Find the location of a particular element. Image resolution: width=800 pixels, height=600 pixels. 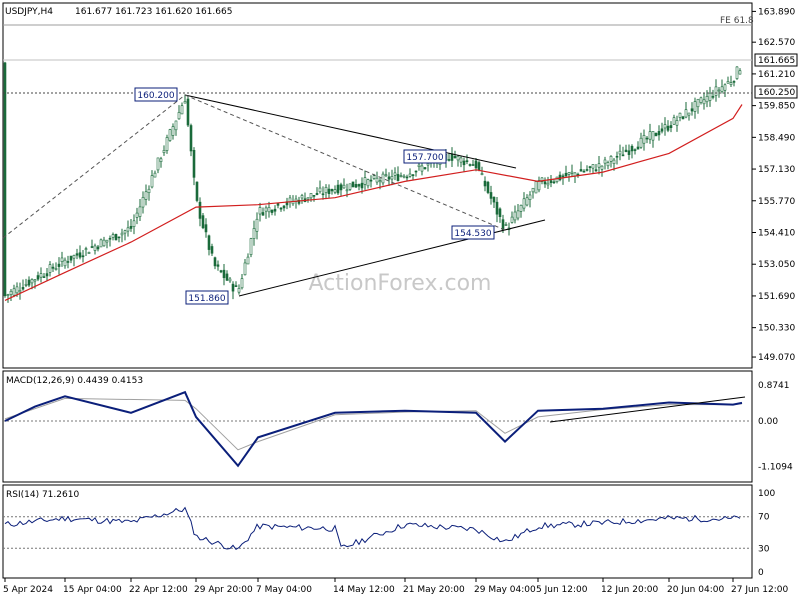

projection-line-right is located at coordinates (345, 162).